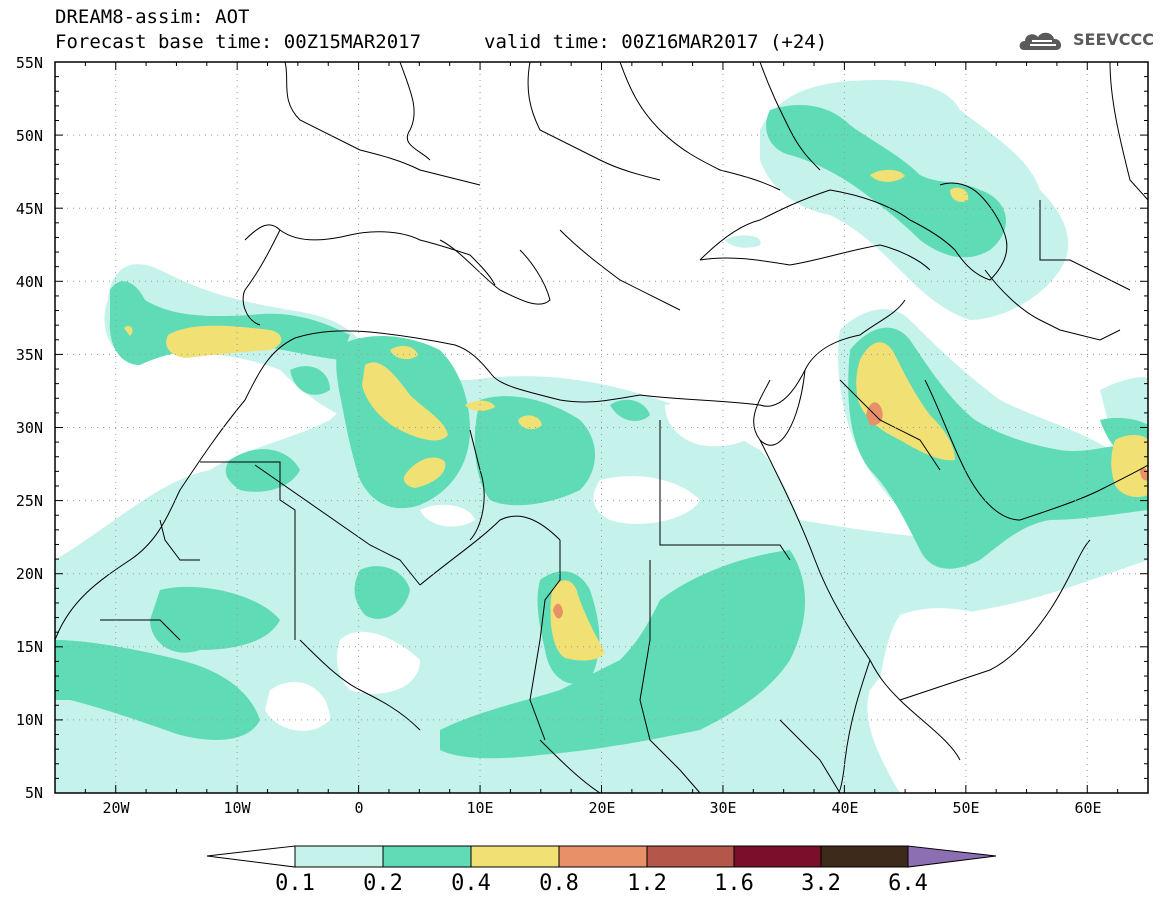 The width and height of the screenshot is (1165, 905). What do you see at coordinates (237, 808) in the screenshot?
I see `lon-label-10w: 10W` at bounding box center [237, 808].